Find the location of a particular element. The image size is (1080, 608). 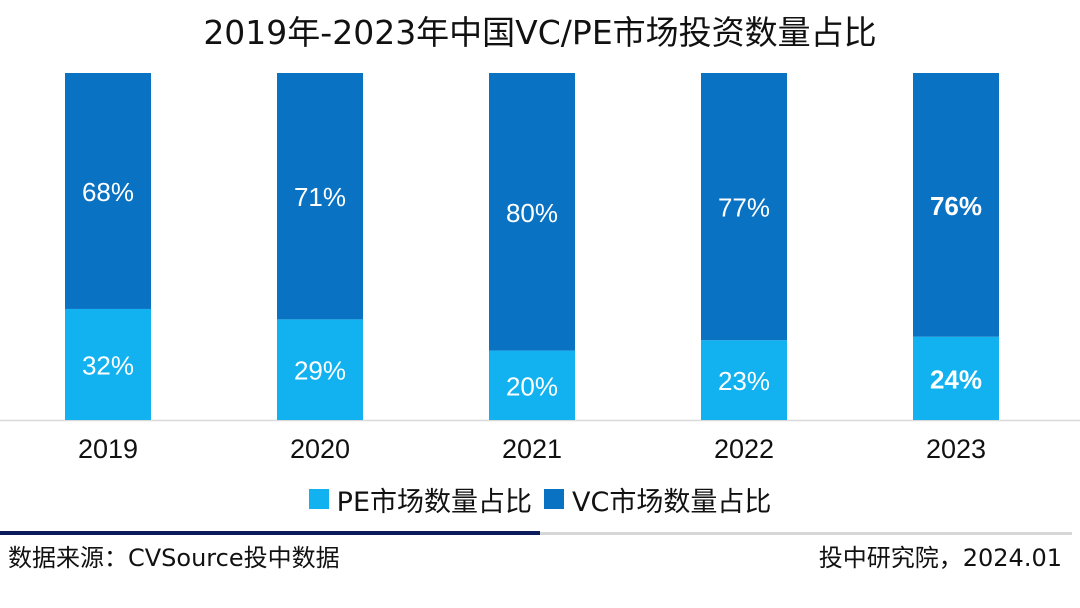

data-label-pe-2023: 24% is located at coordinates (956, 379).